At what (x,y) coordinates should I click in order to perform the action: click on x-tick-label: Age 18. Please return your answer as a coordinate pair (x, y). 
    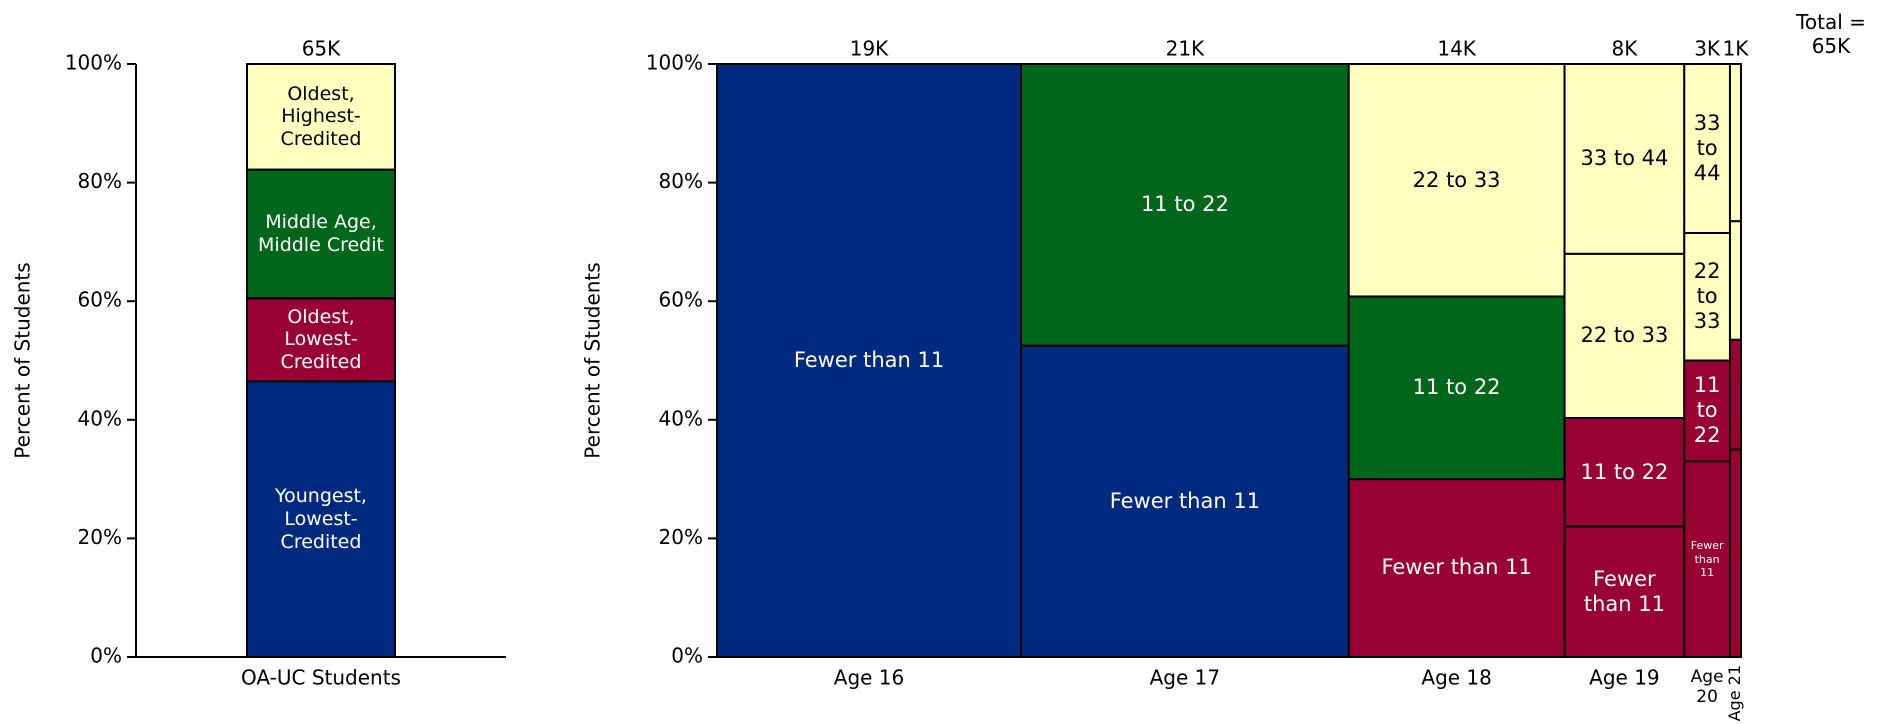
    Looking at the image, I should click on (1456, 678).